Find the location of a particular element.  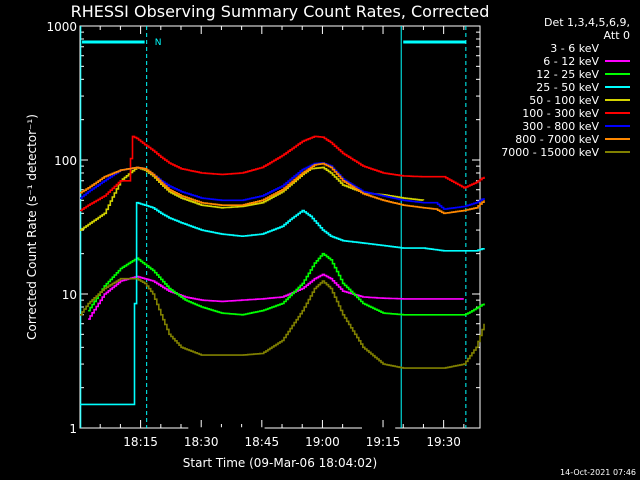

legend-entry-label: 12 - 25 keV is located at coordinates (567, 74).